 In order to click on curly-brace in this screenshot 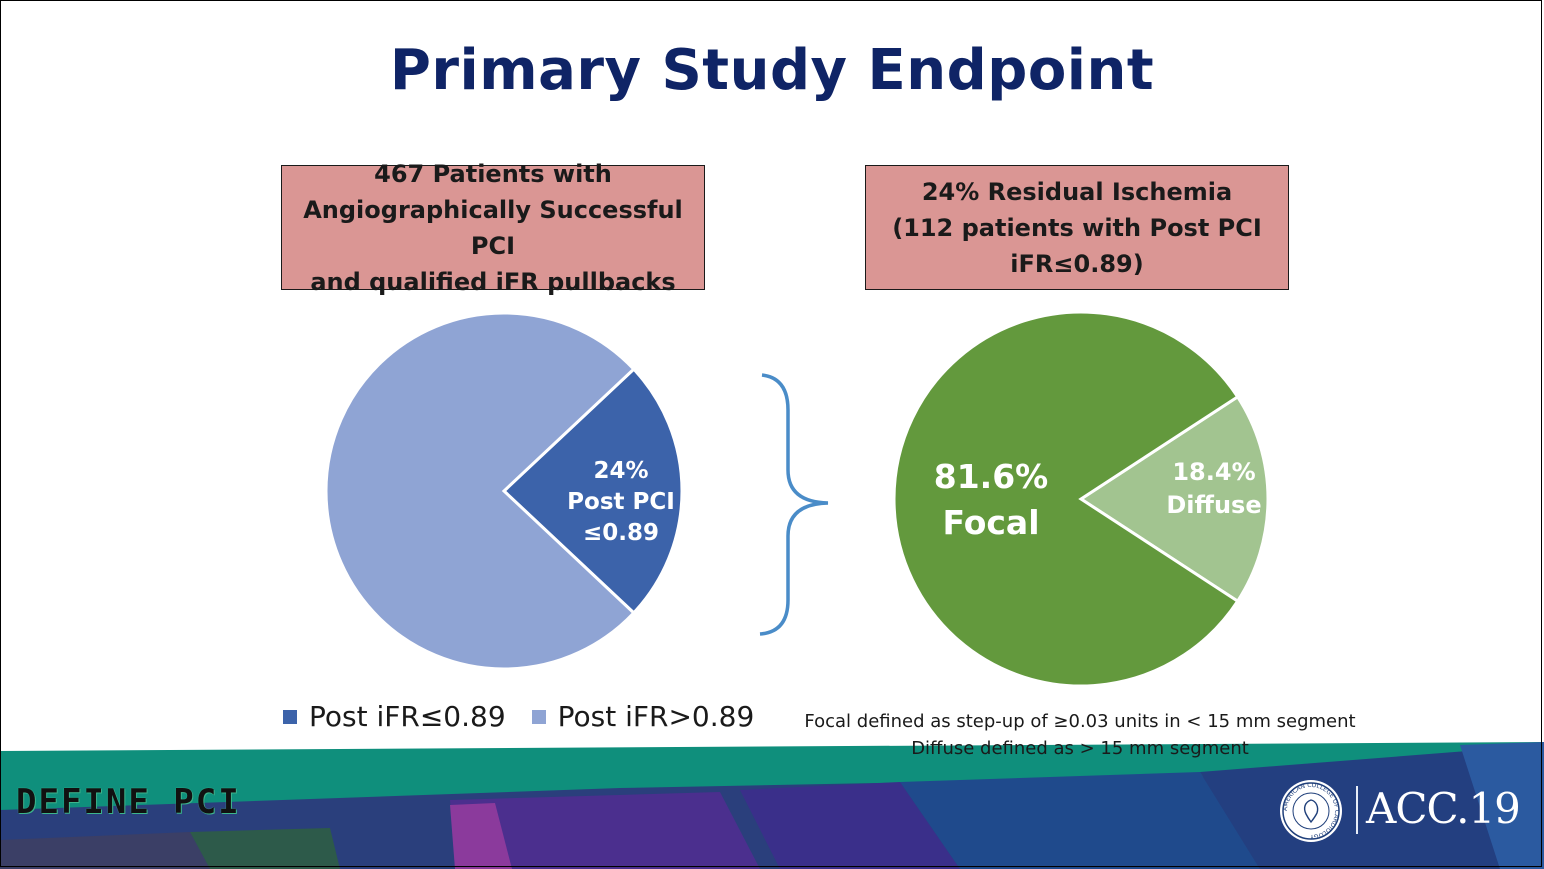, I will do `click(794, 504)`.